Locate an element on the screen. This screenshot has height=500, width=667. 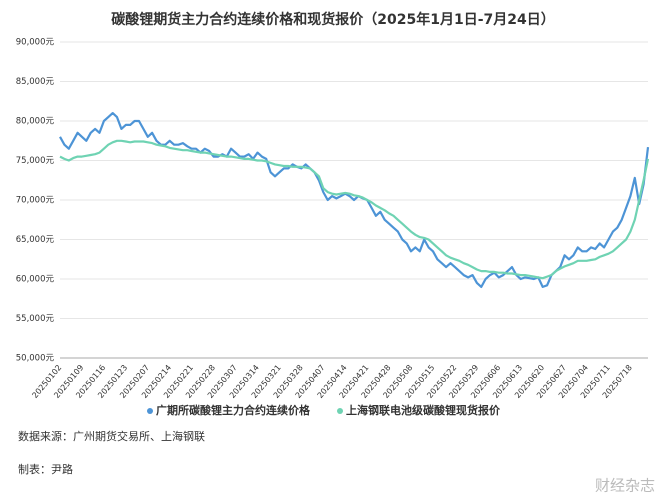
y-tick-label: 65,000元 is located at coordinates (35, 240).